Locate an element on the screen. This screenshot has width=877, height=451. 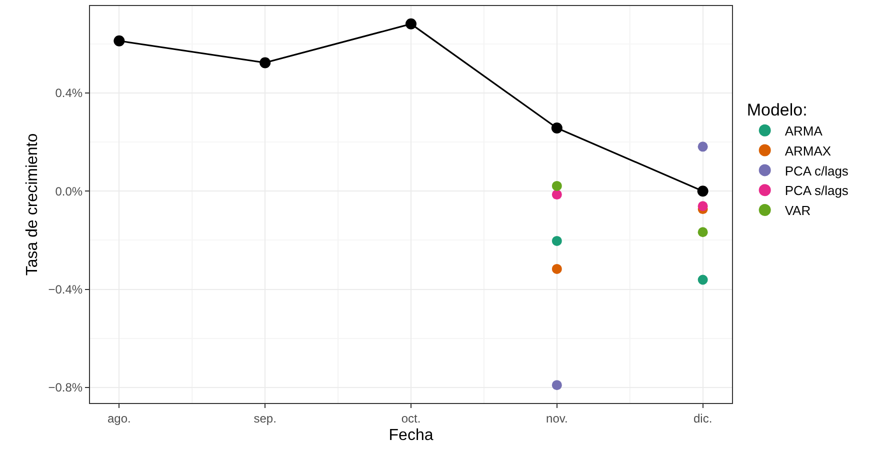
legend-label: PCA s/lags is located at coordinates (816, 190).